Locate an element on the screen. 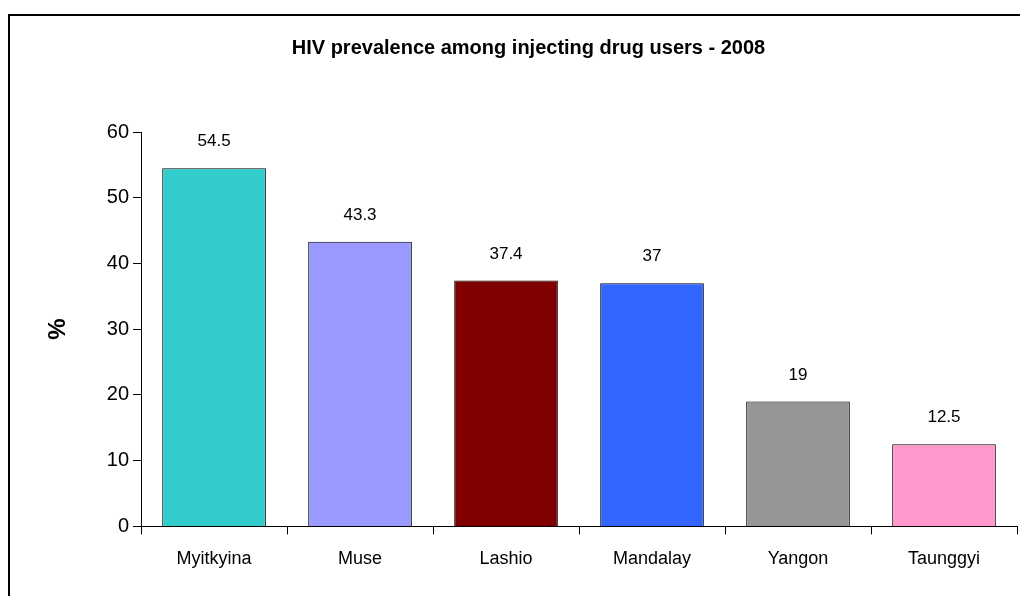 This screenshot has width=1020, height=596. data-label: 12.5 is located at coordinates (944, 417).